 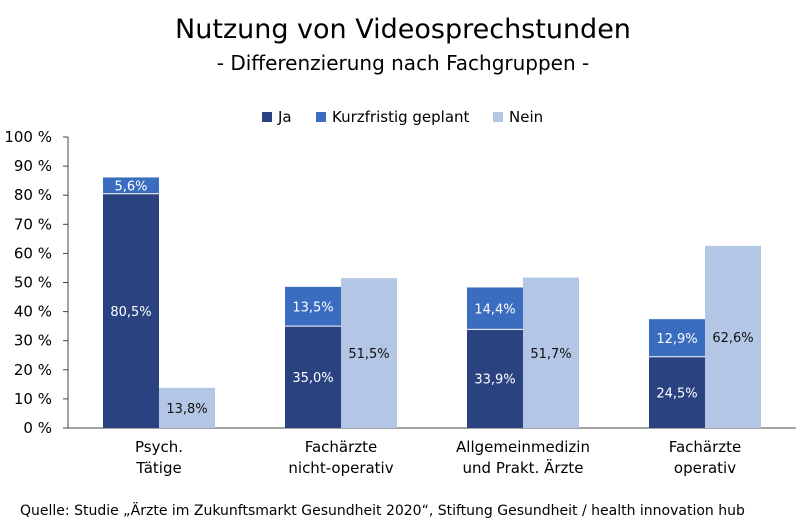 I want to click on data-label: 51,5%, so click(x=368, y=354).